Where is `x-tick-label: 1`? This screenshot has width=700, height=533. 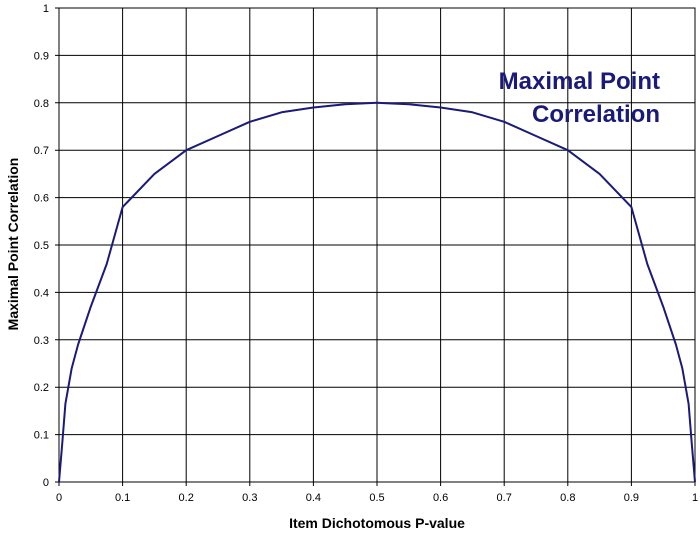 x-tick-label: 1 is located at coordinates (695, 498).